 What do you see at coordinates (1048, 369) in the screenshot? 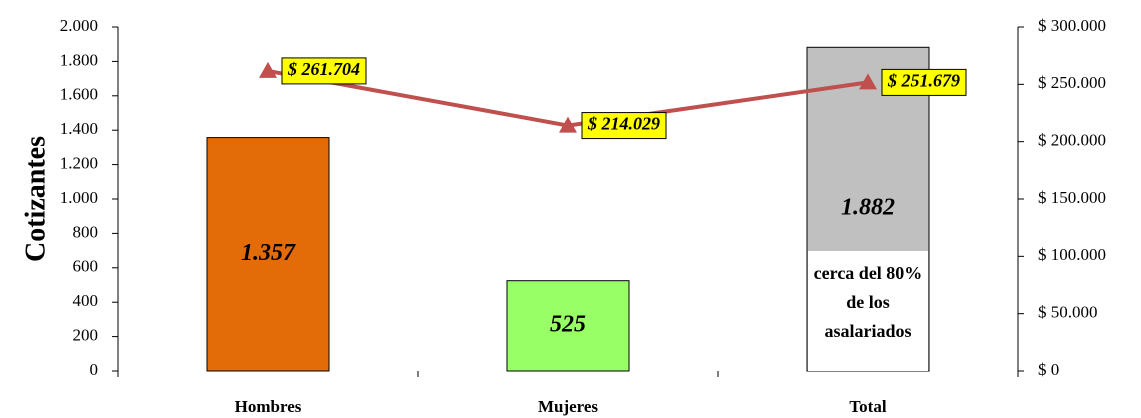
I see `y2-tick-label: $ 0` at bounding box center [1048, 369].